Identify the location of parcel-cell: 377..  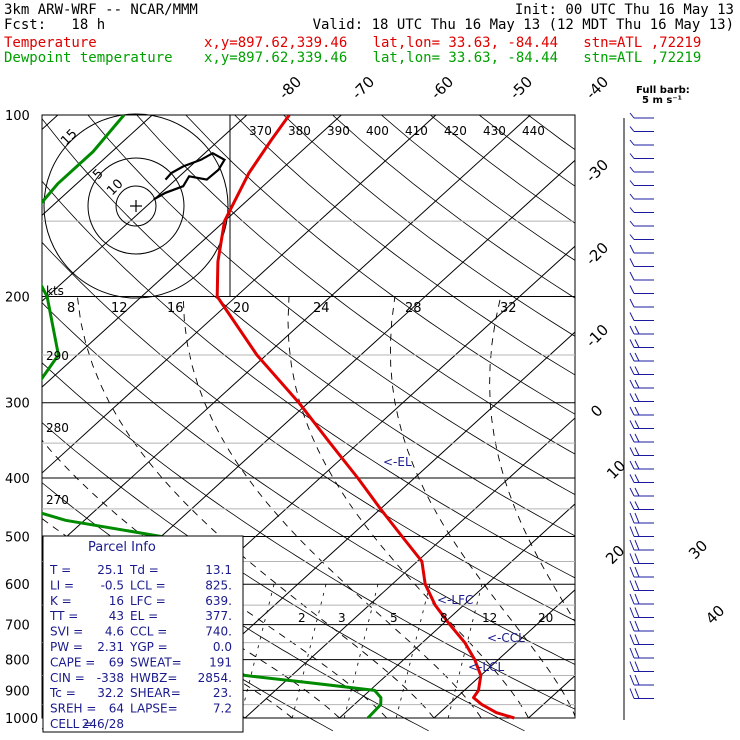
(218, 616).